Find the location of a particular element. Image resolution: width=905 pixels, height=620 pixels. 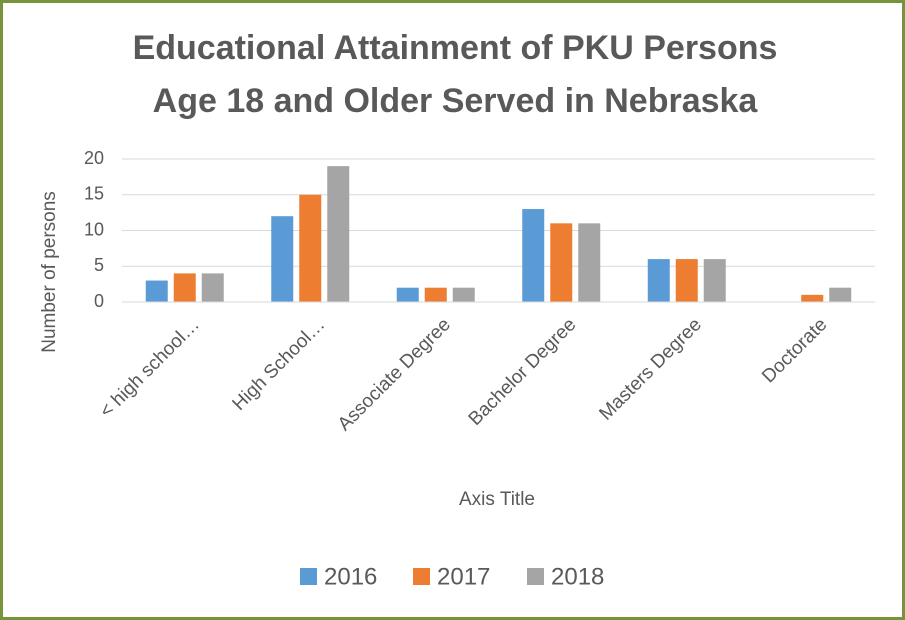

legend-label: 2018 is located at coordinates (577, 576).